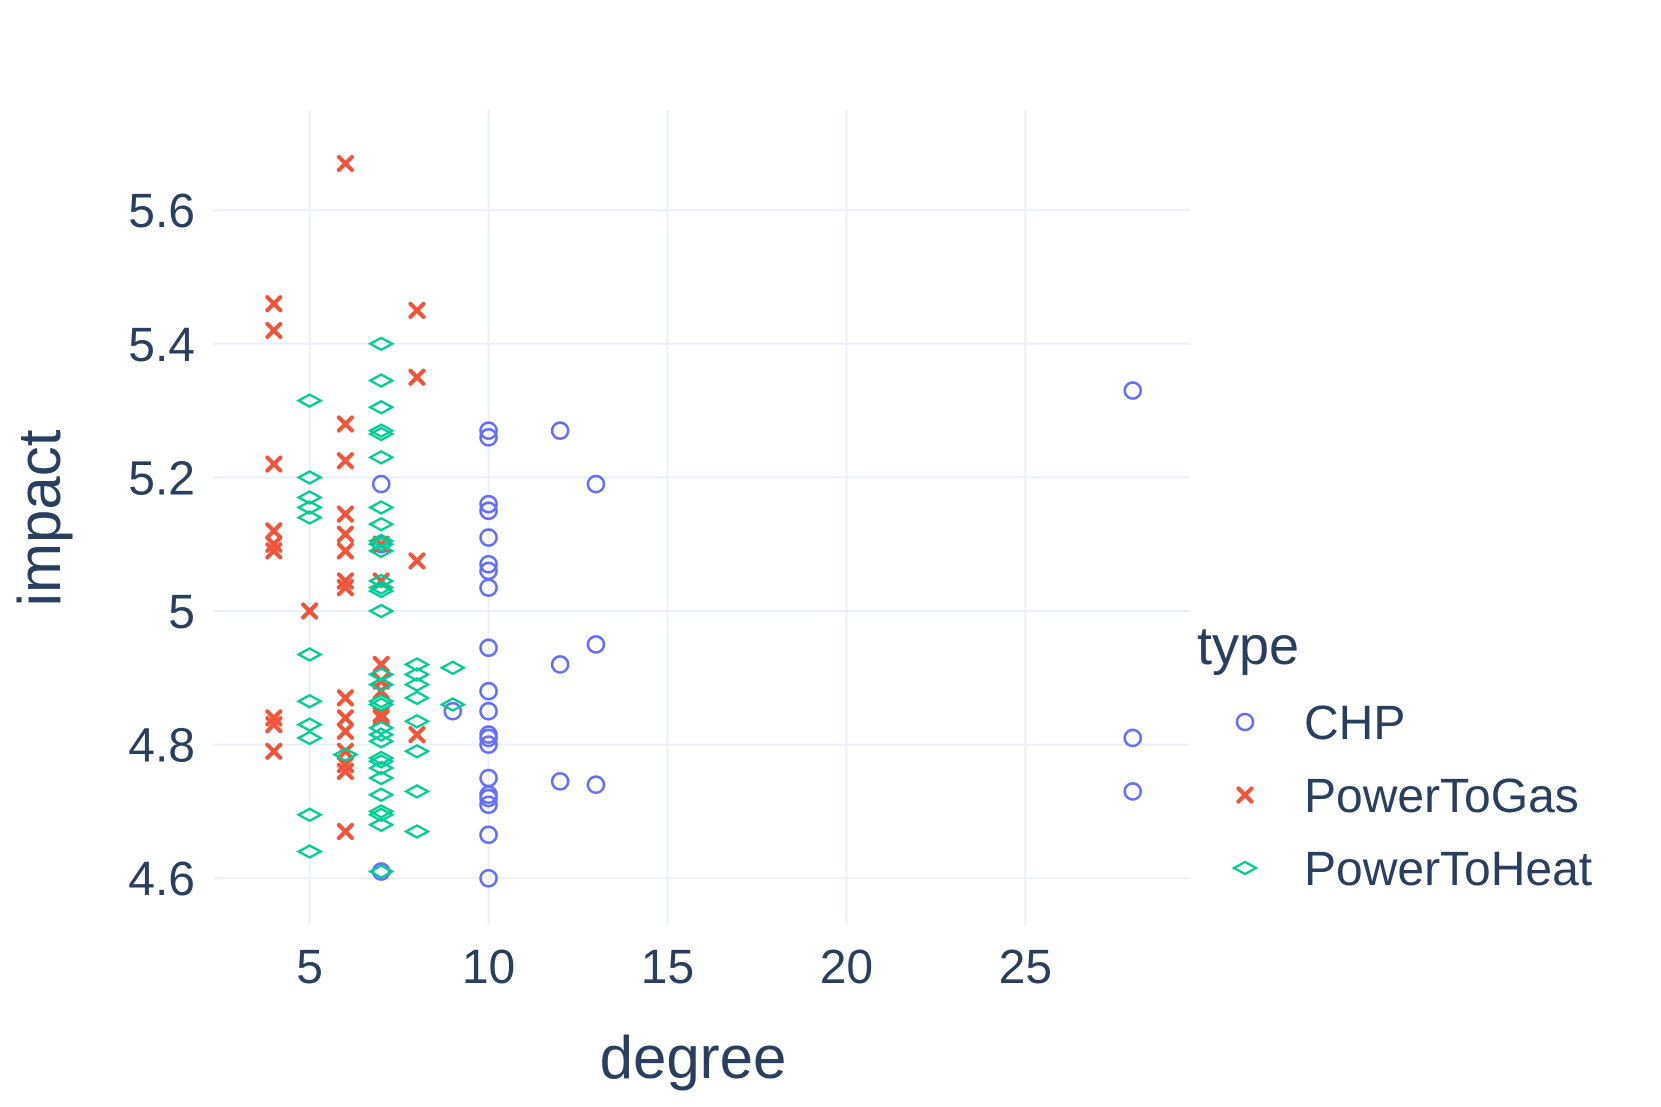 The image size is (1661, 1107). Describe the element at coordinates (181, 612) in the screenshot. I see `y-tick-label: 5` at that location.